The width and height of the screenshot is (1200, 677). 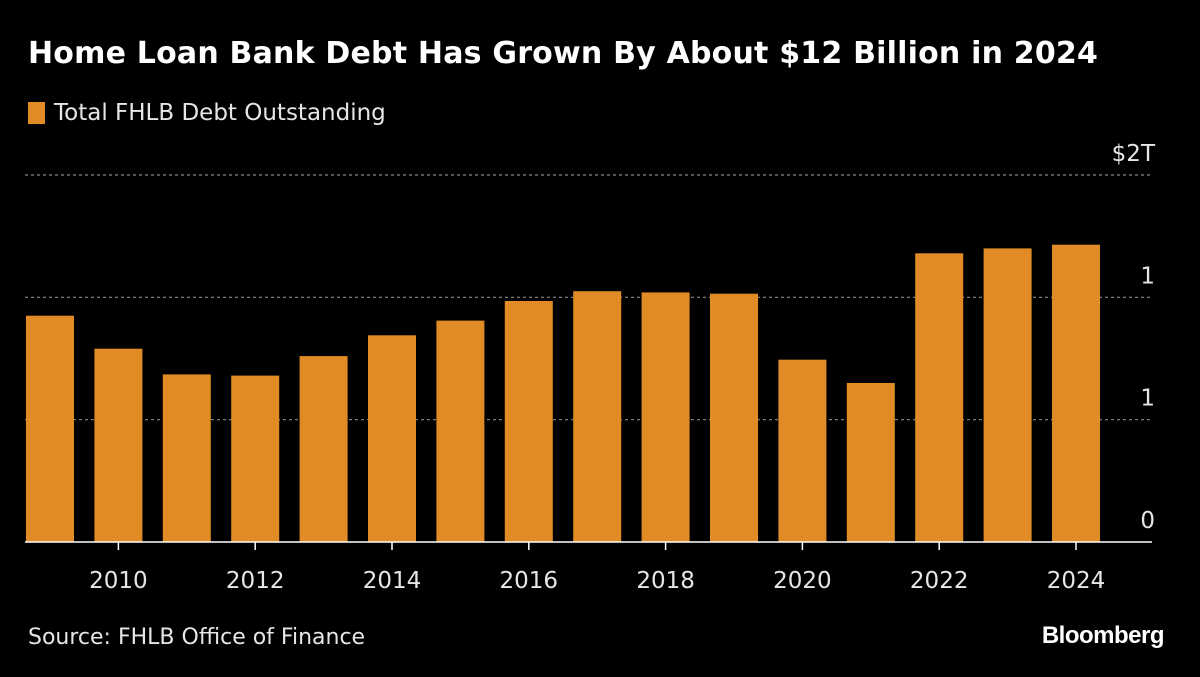 What do you see at coordinates (255, 581) in the screenshot?
I see `x-tick-label: 2012` at bounding box center [255, 581].